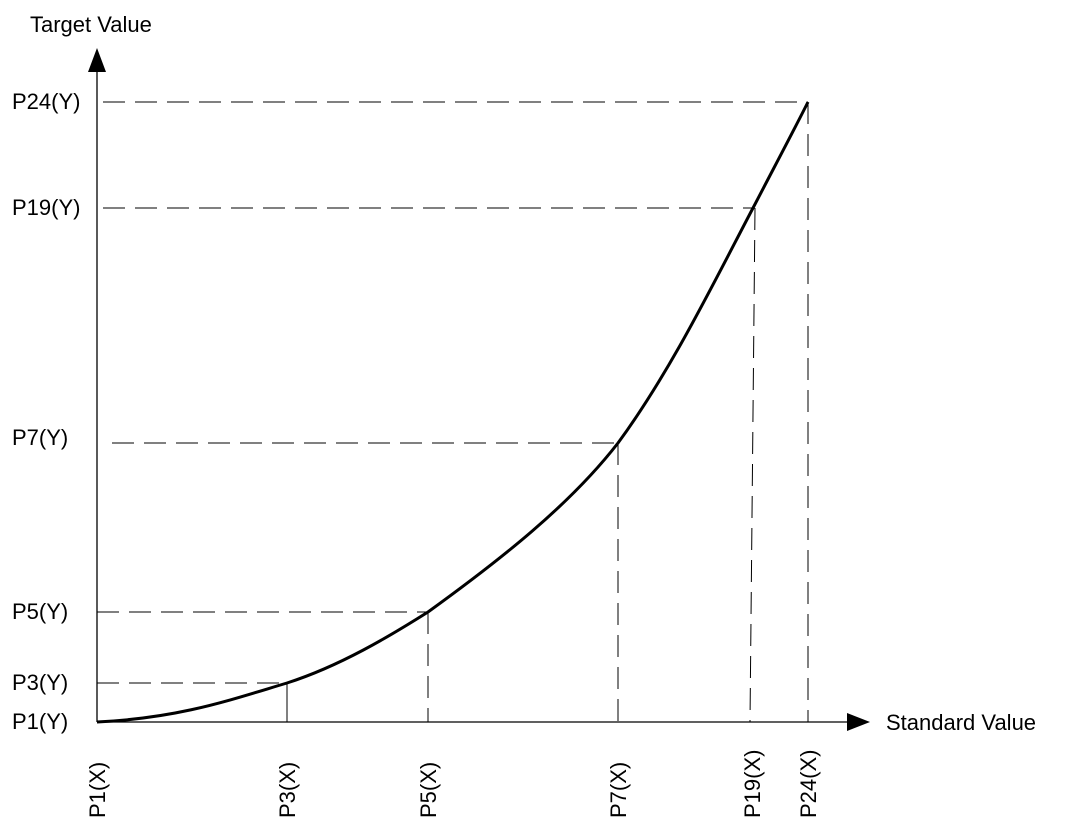  Describe the element at coordinates (752, 465) in the screenshot. I see `p19-vertical-guide` at that location.